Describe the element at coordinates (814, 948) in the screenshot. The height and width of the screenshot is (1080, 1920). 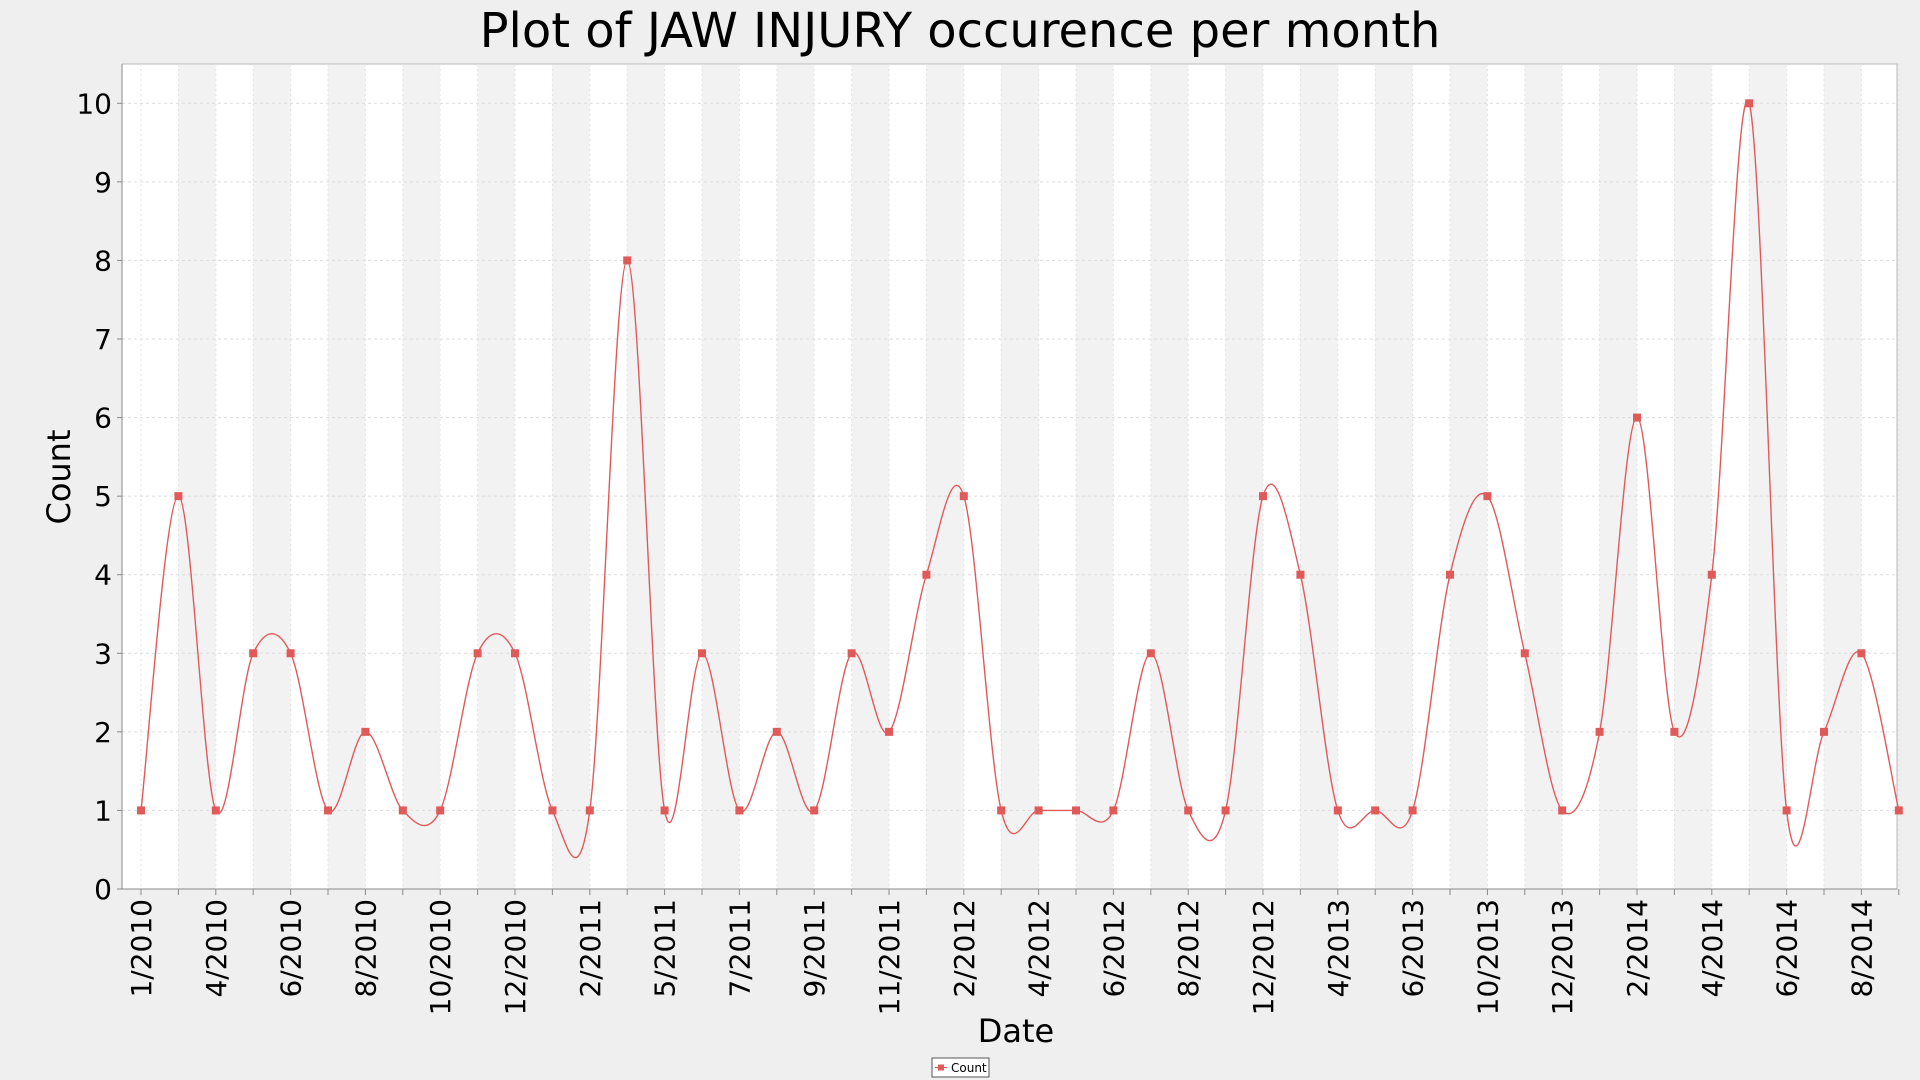
I see `x-tick-label: 9/2011` at that location.